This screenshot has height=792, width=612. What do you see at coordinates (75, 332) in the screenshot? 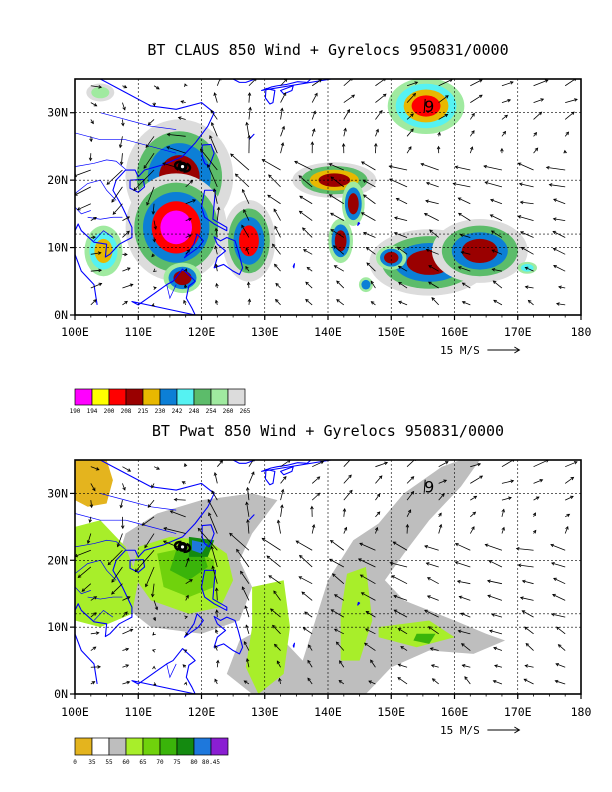
I see `x-tick-label: 100E` at bounding box center [75, 332].